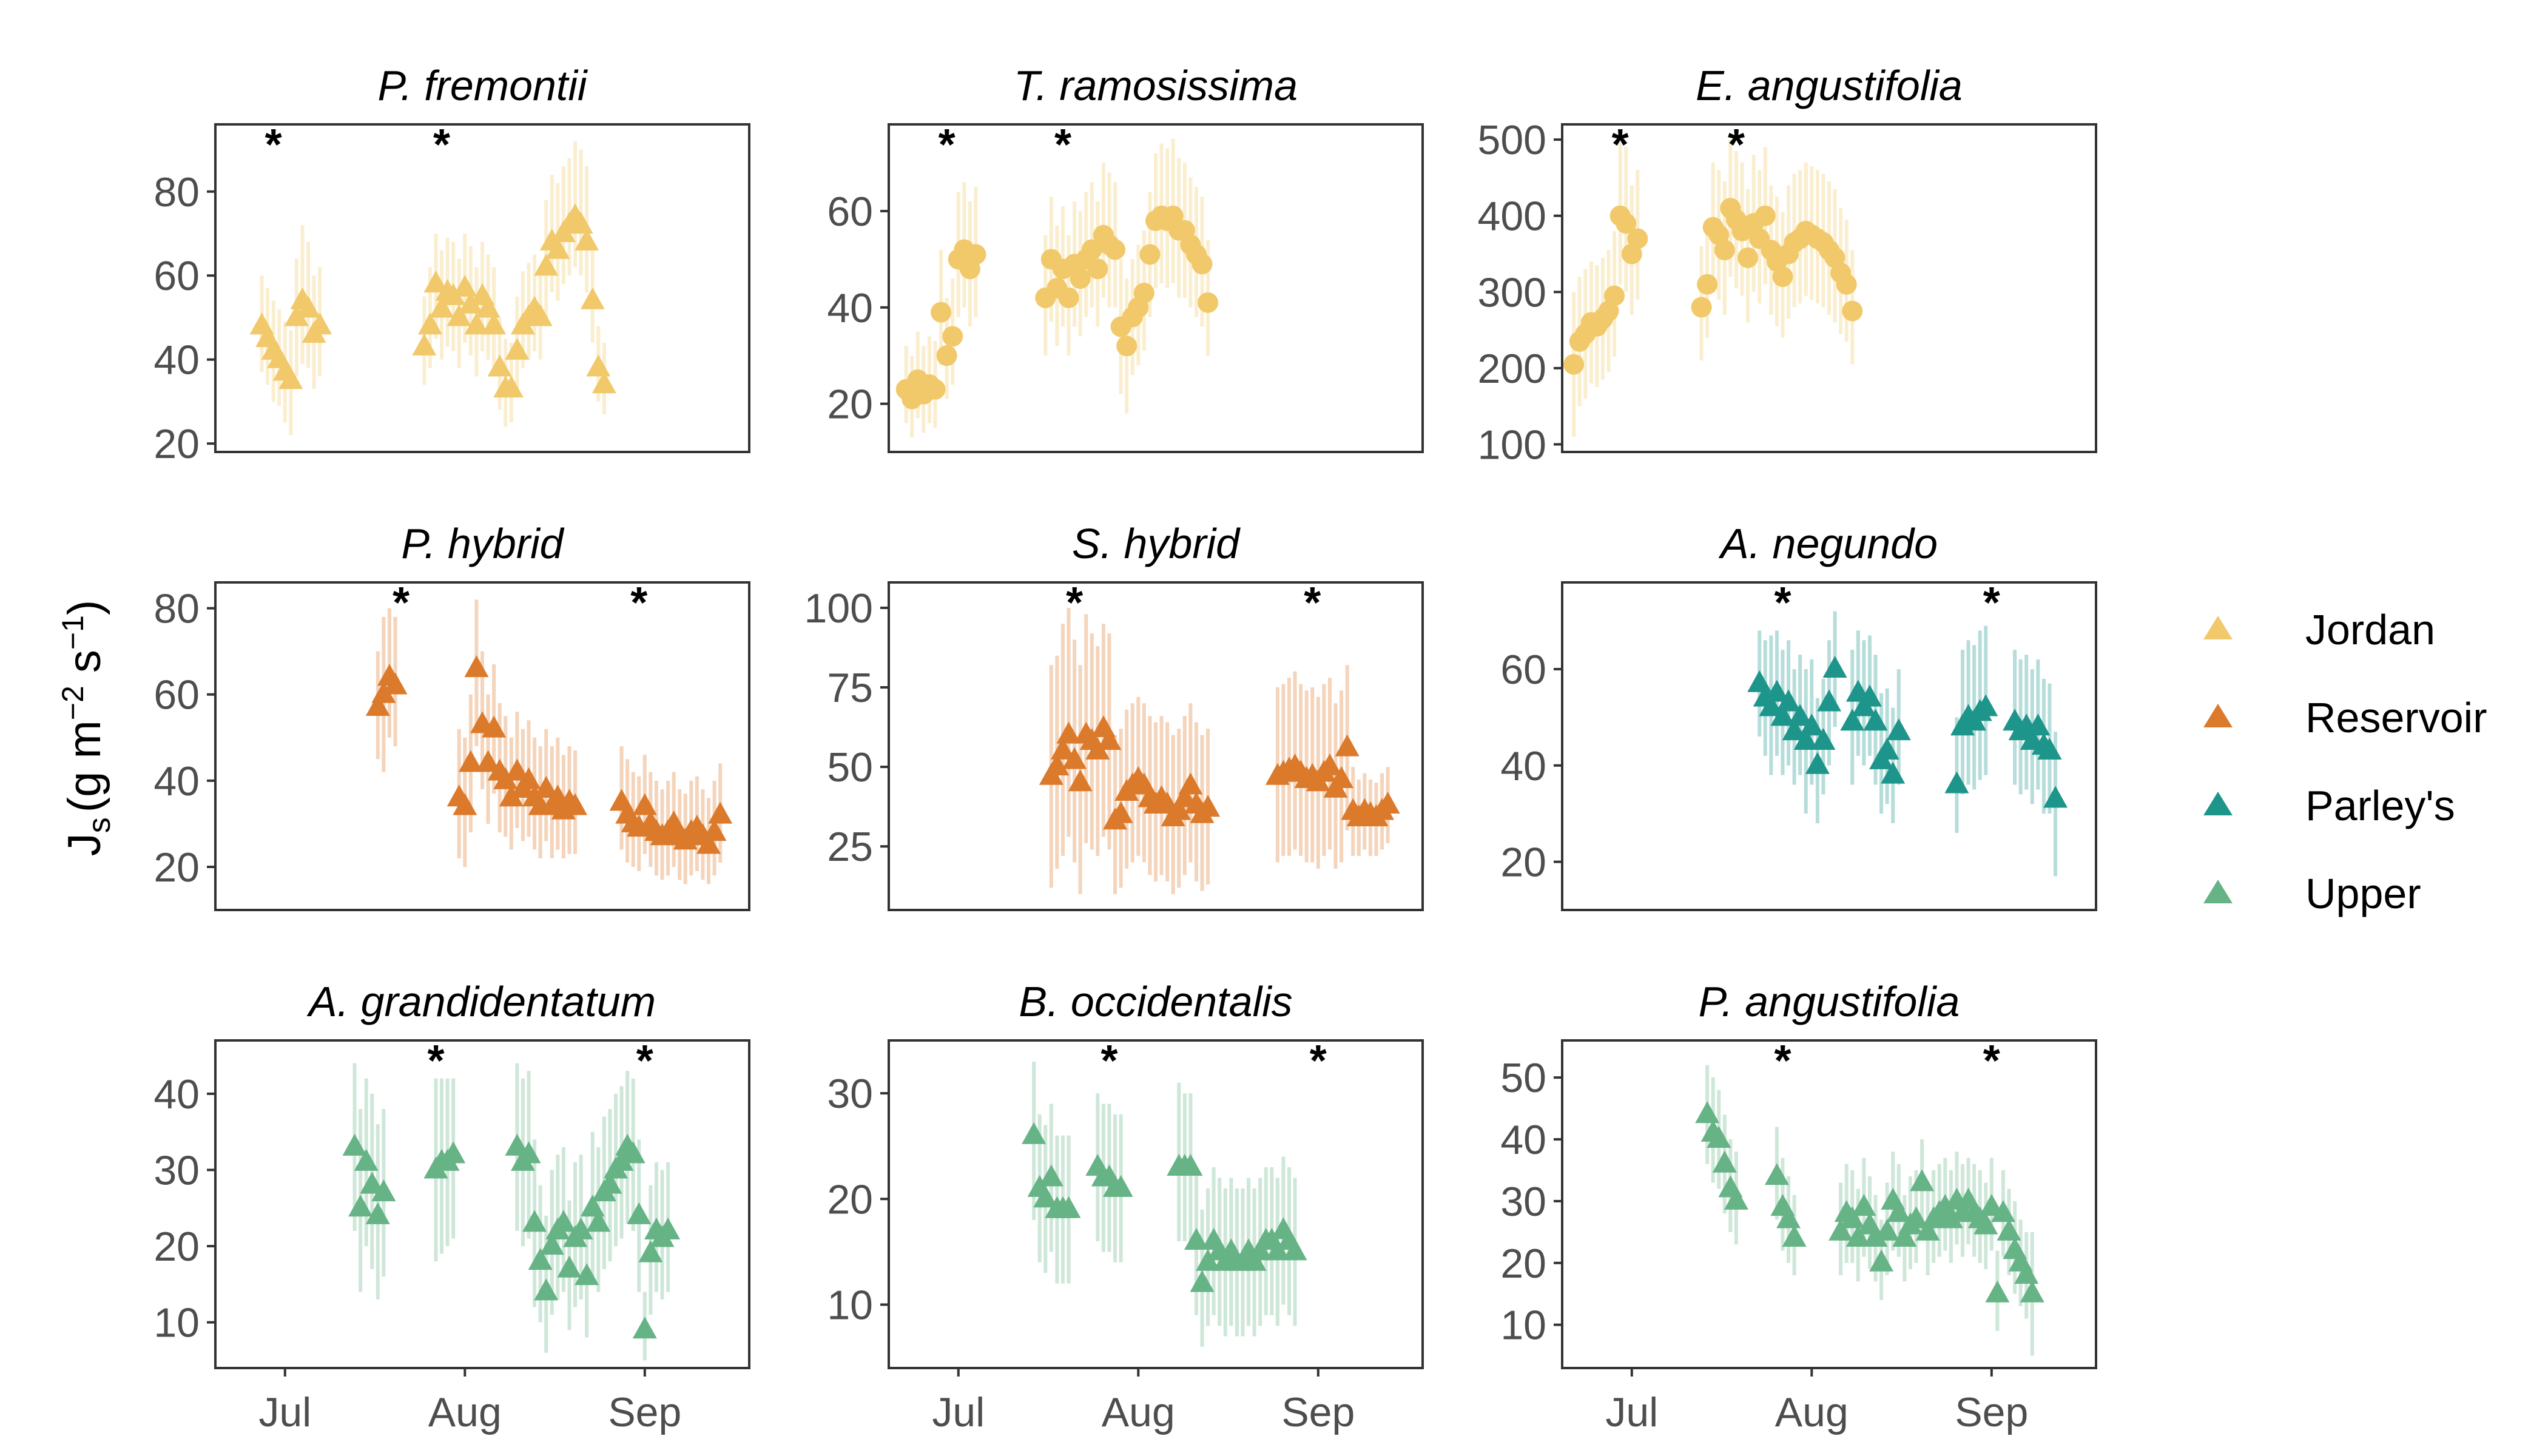  What do you see at coordinates (86, 728) in the screenshot?
I see `y-axis-label: Js(g m−2 s−1)` at bounding box center [86, 728].